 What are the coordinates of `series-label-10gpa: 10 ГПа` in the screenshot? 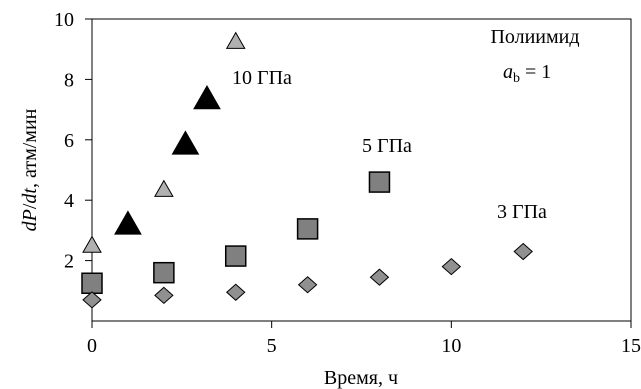 It's located at (262, 78).